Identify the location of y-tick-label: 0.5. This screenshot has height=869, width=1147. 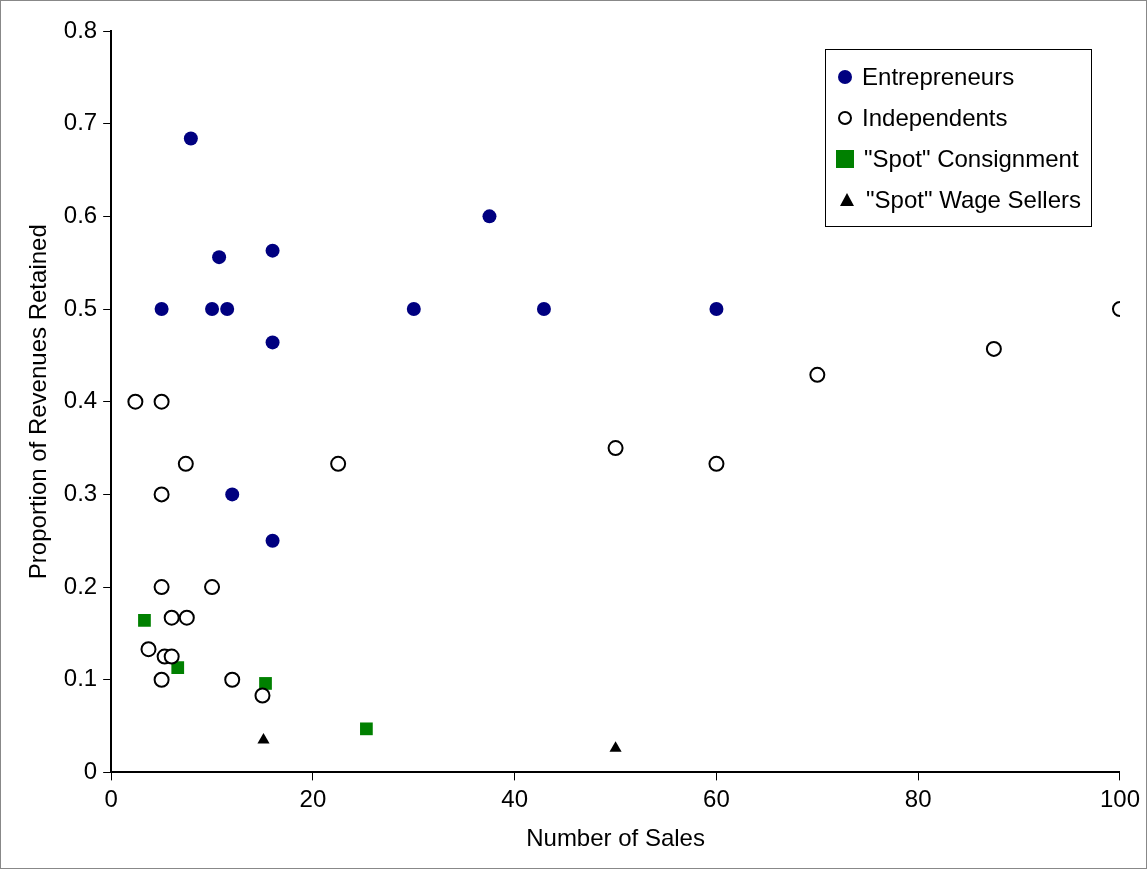
(80, 307).